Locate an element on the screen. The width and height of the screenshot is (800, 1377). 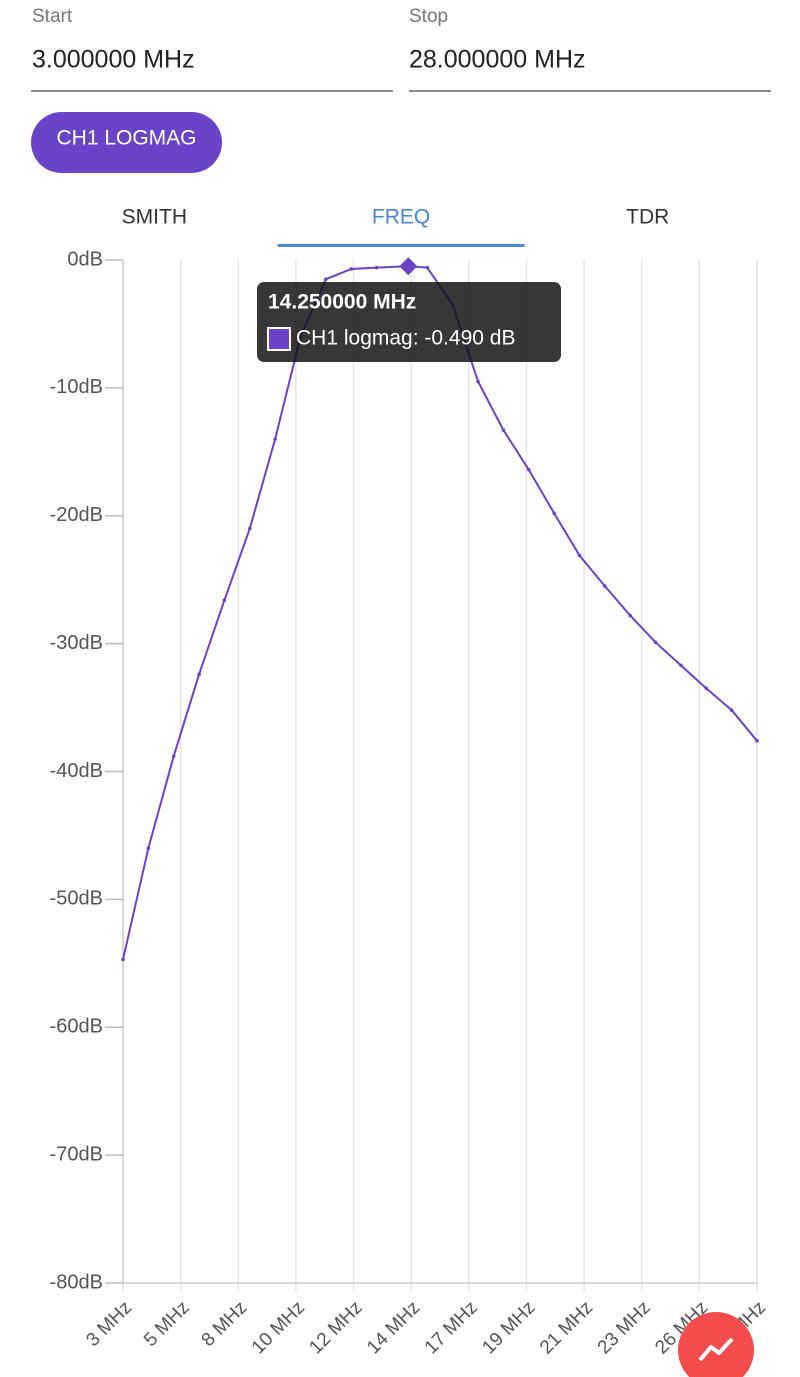
fab is located at coordinates (716, 1344).